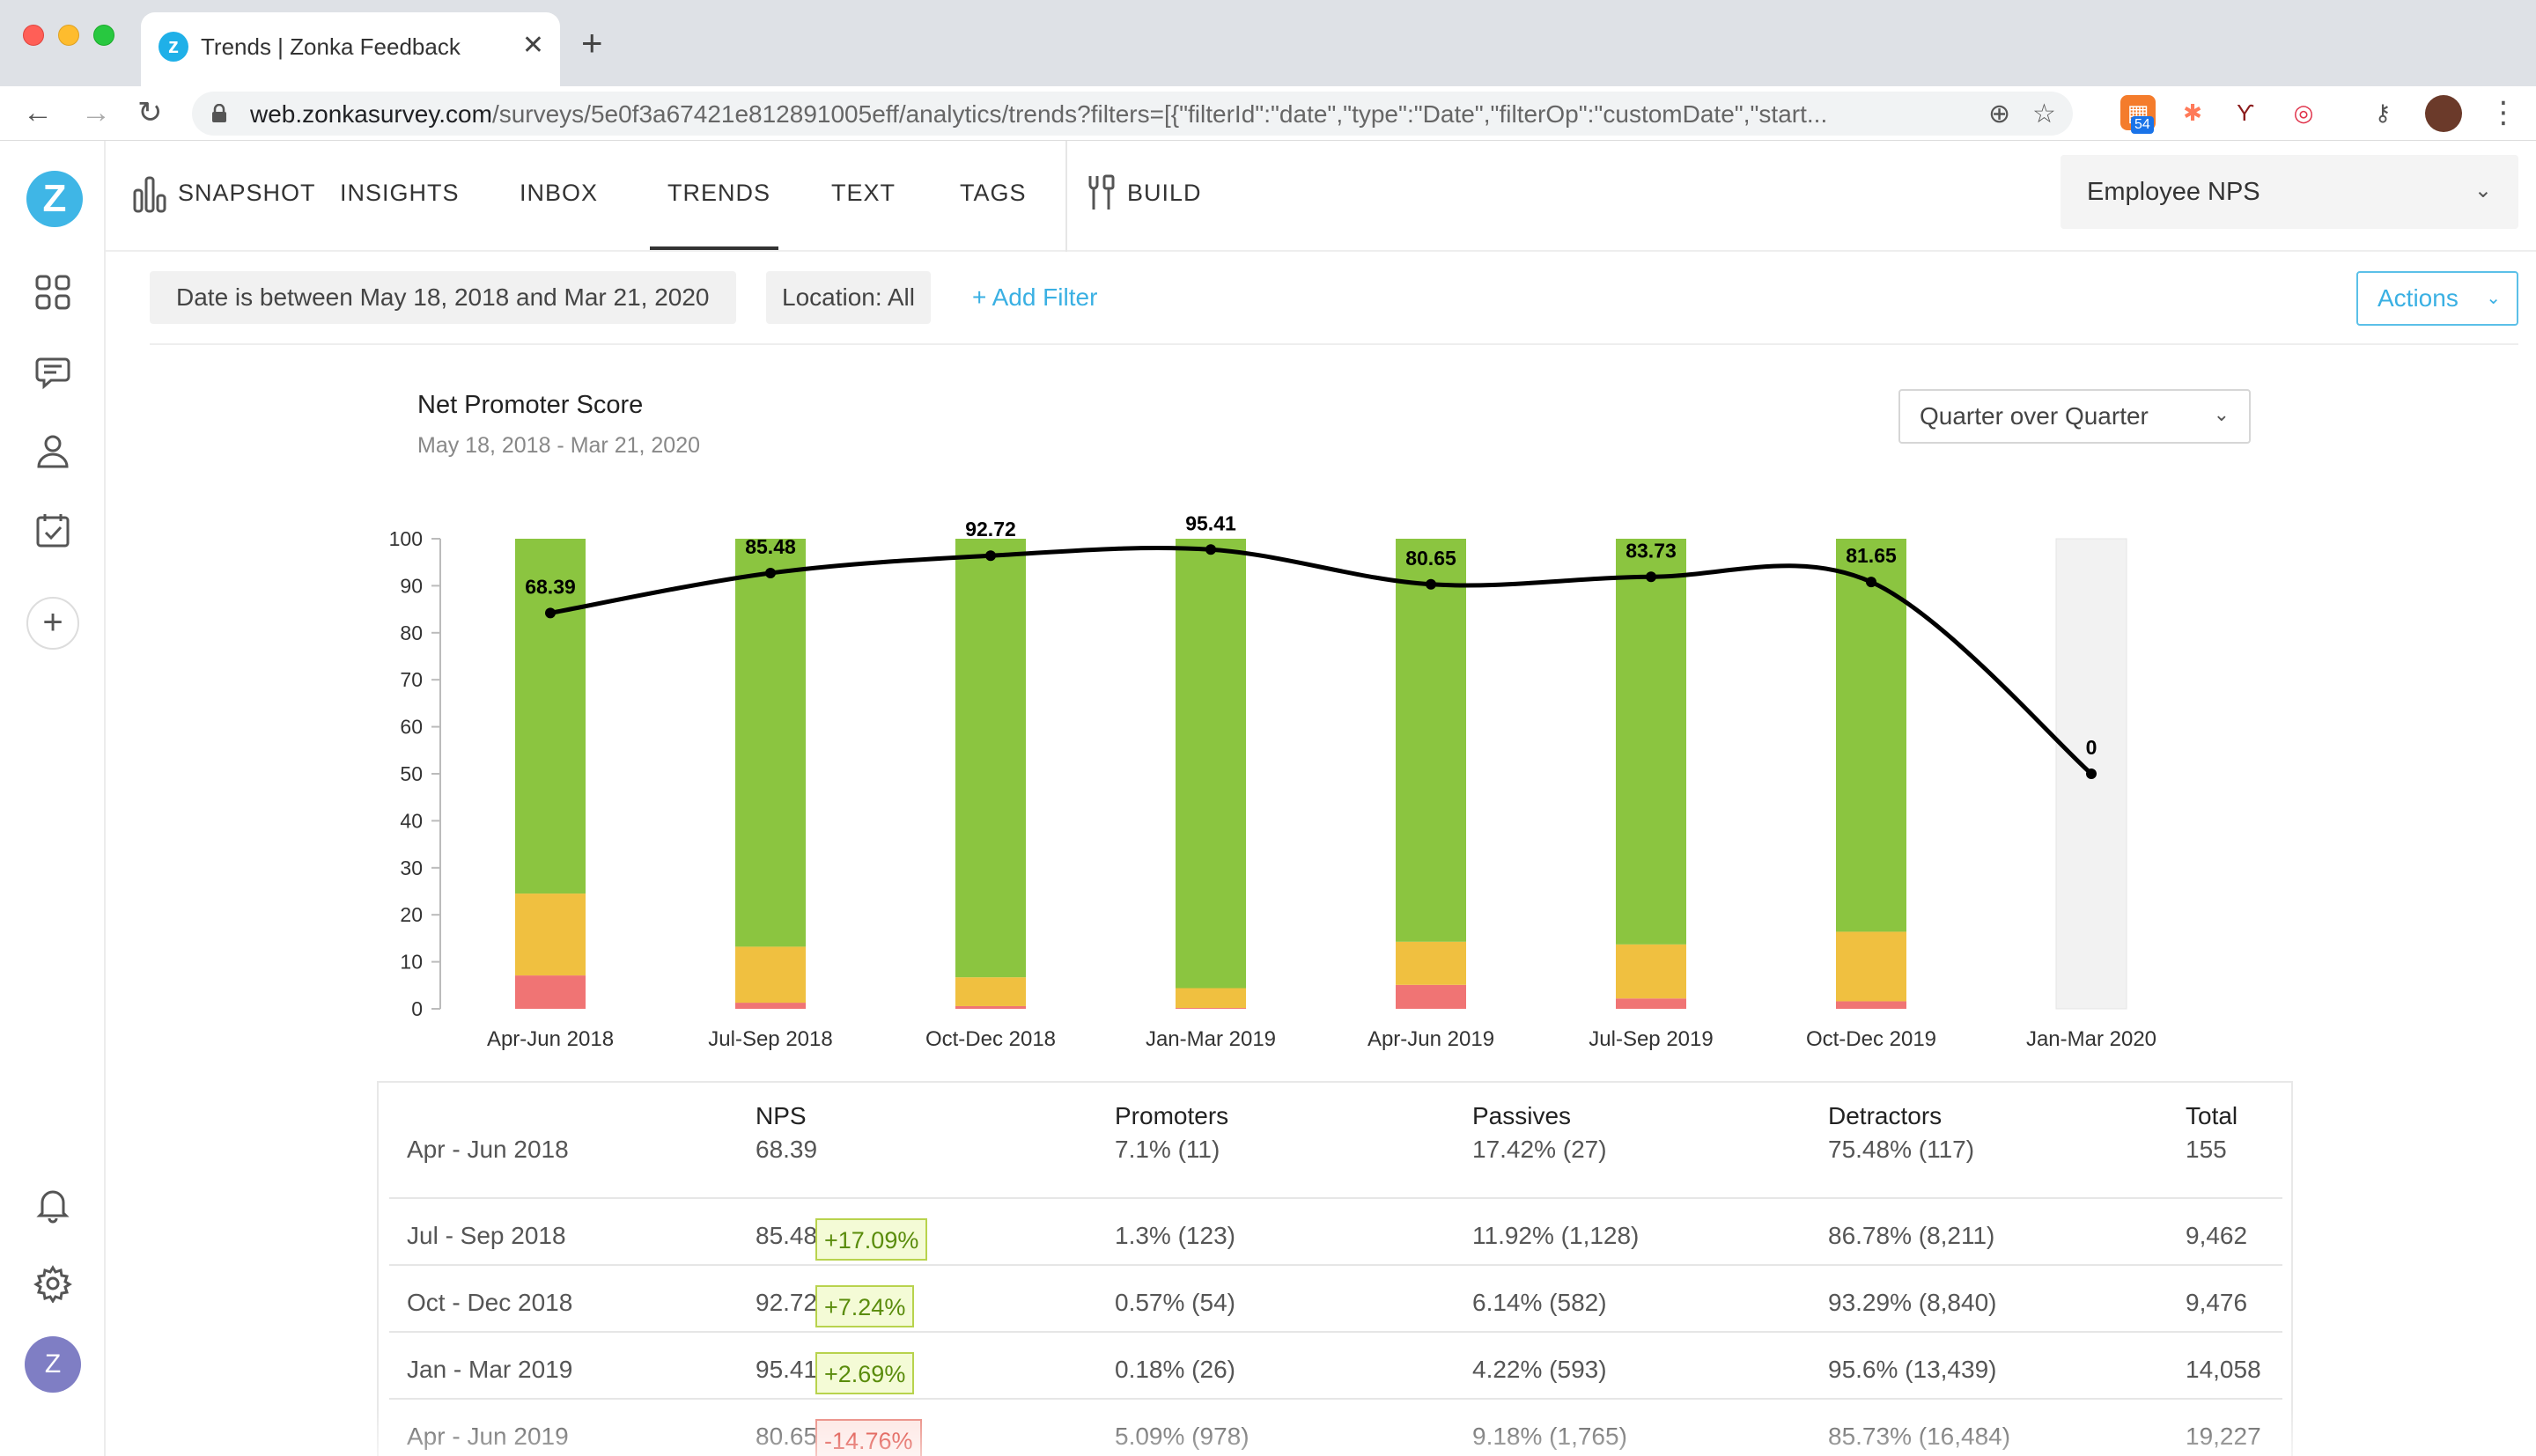 The width and height of the screenshot is (2536, 1456). I want to click on nav-divider, so click(1066, 196).